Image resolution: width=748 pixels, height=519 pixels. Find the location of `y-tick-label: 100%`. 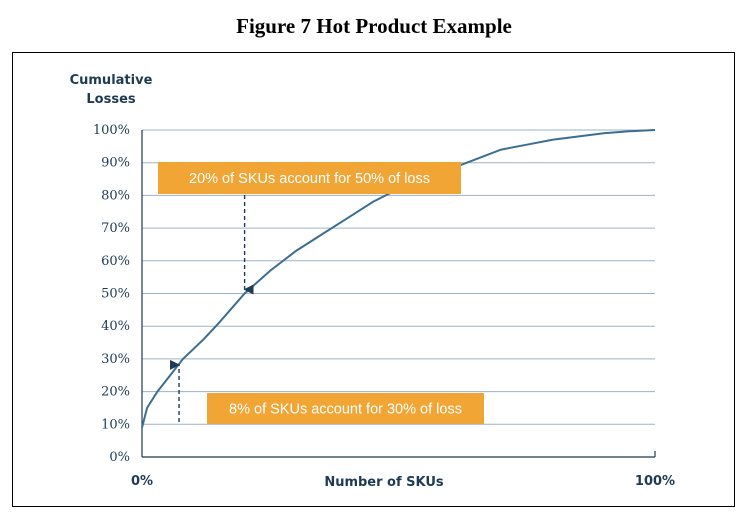

y-tick-label: 100% is located at coordinates (111, 130).